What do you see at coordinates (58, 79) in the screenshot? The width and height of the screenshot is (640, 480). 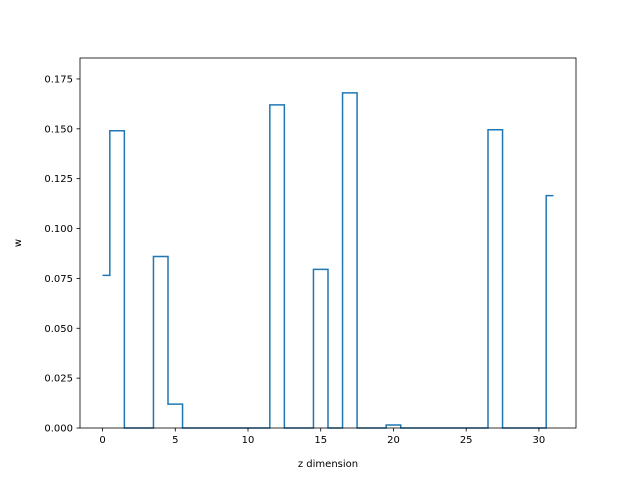 I see `y-tick-label: 0.175` at bounding box center [58, 79].